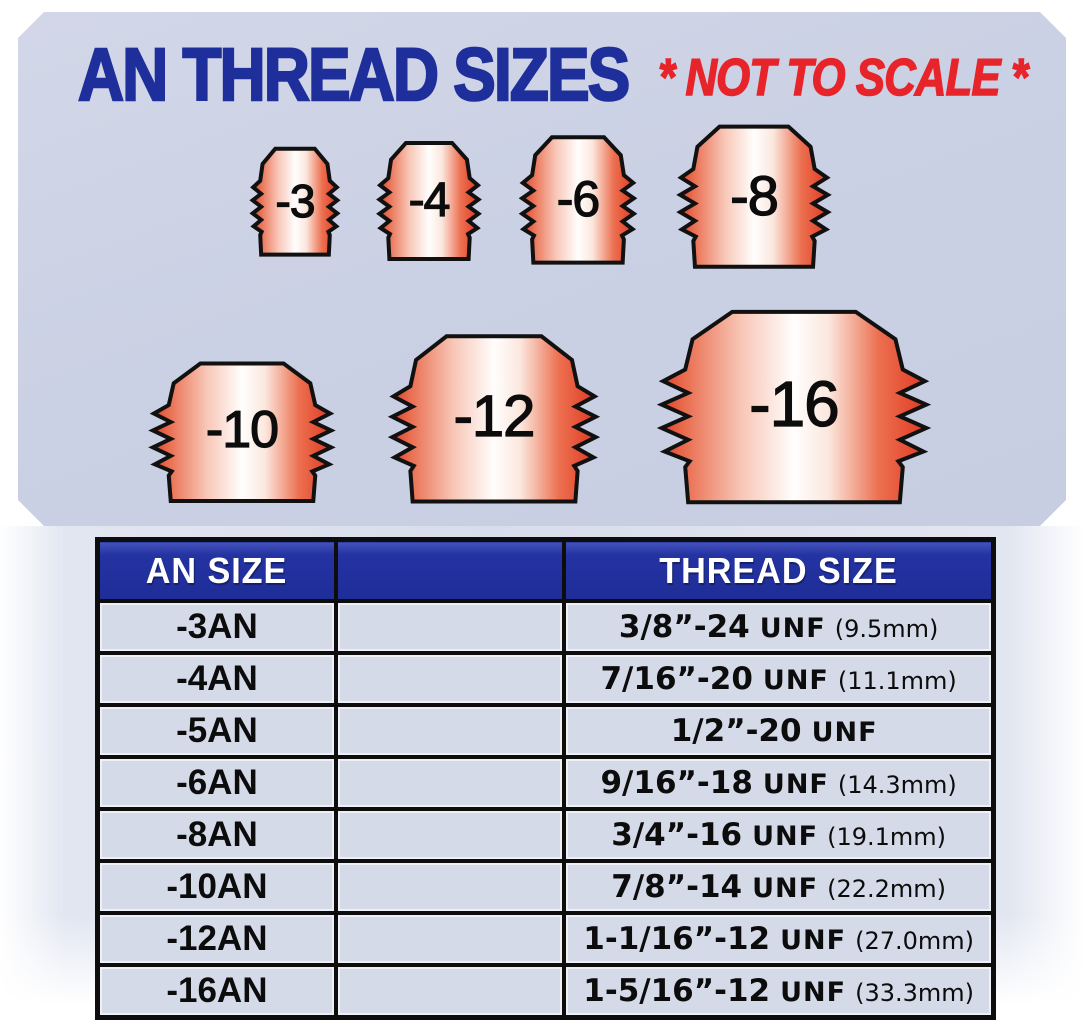 The width and height of the screenshot is (1084, 1024). I want to click on col-header-thread-size-label: THREAD SIZE, so click(778, 570).